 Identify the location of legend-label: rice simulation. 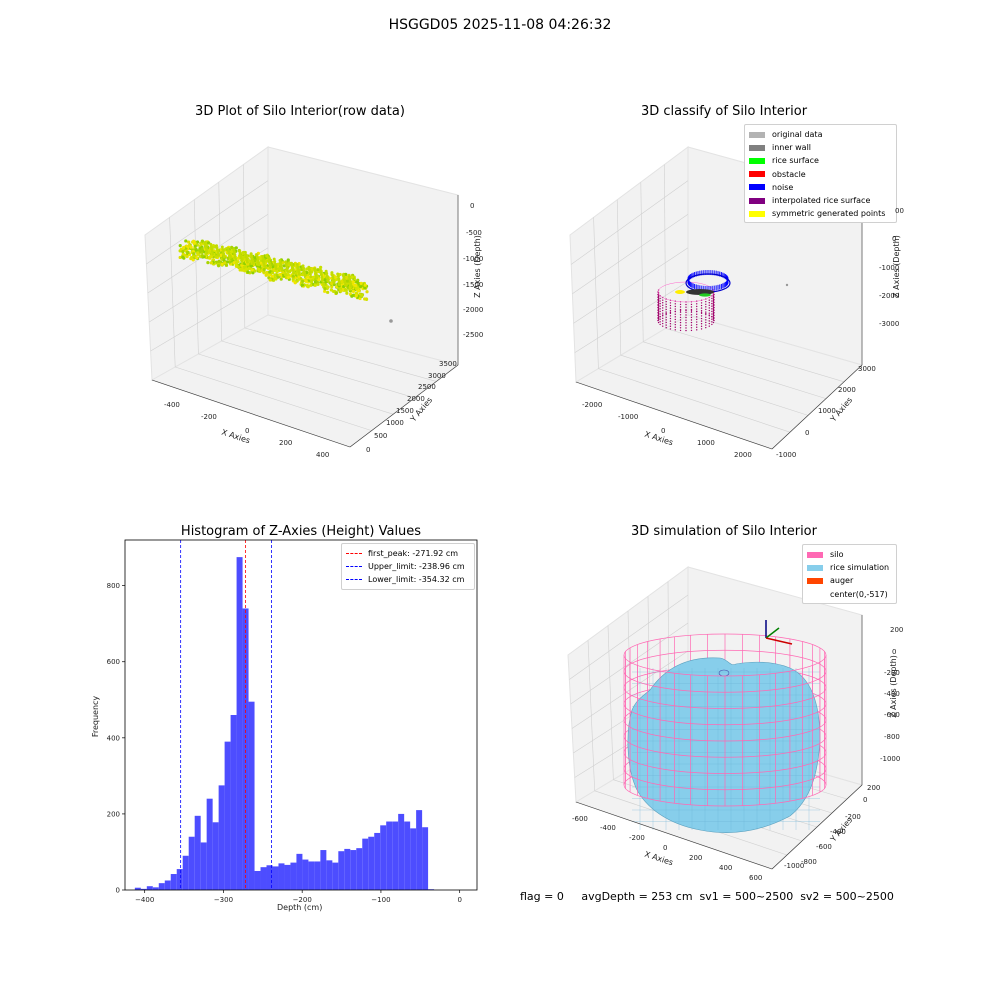
(859, 567).